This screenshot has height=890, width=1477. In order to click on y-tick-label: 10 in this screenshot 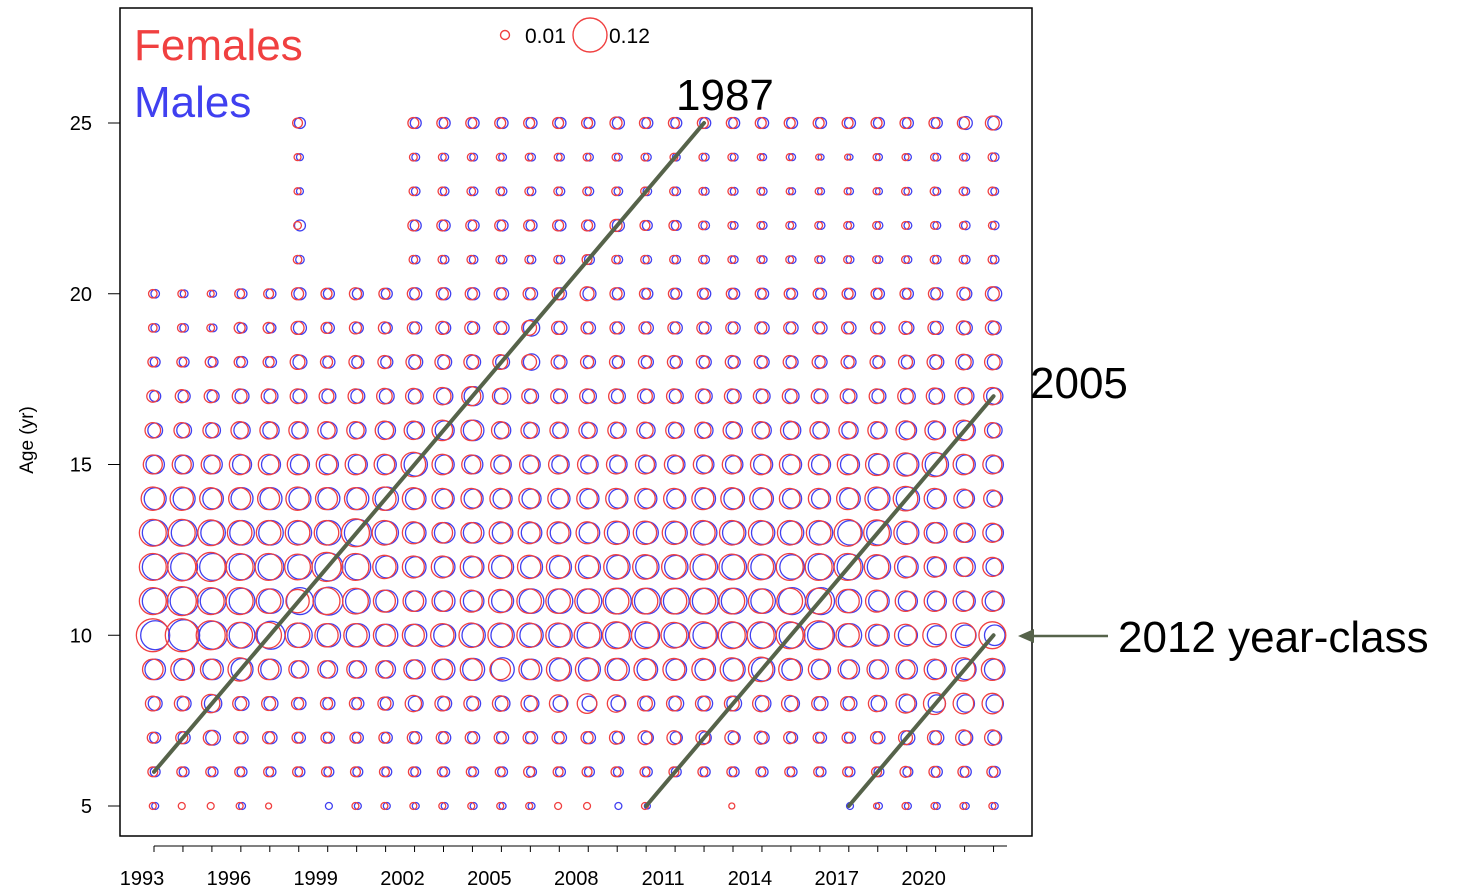, I will do `click(81, 636)`.